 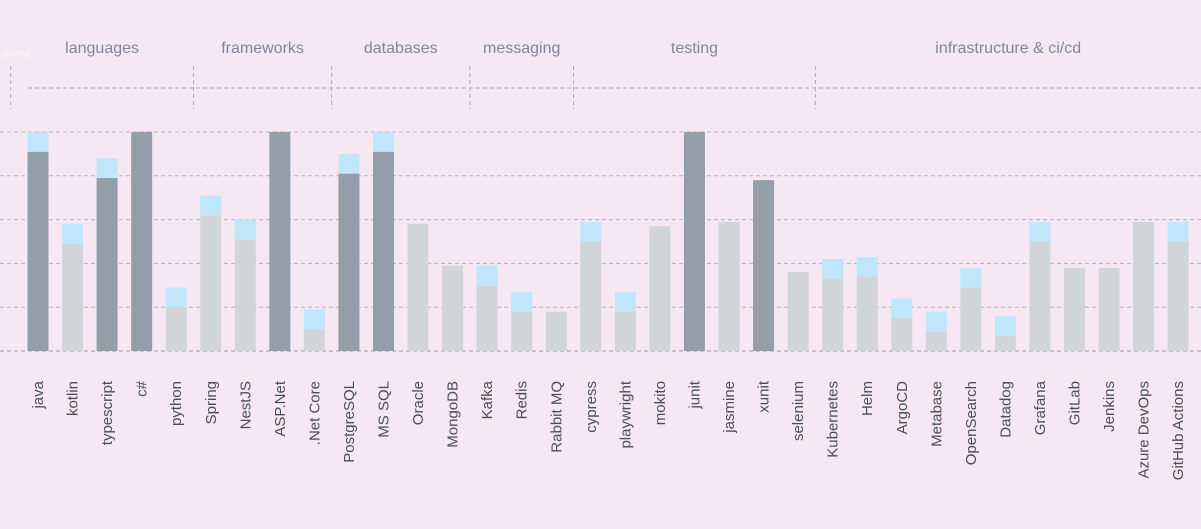 What do you see at coordinates (418, 403) in the screenshot?
I see `tick-label: Oracle` at bounding box center [418, 403].